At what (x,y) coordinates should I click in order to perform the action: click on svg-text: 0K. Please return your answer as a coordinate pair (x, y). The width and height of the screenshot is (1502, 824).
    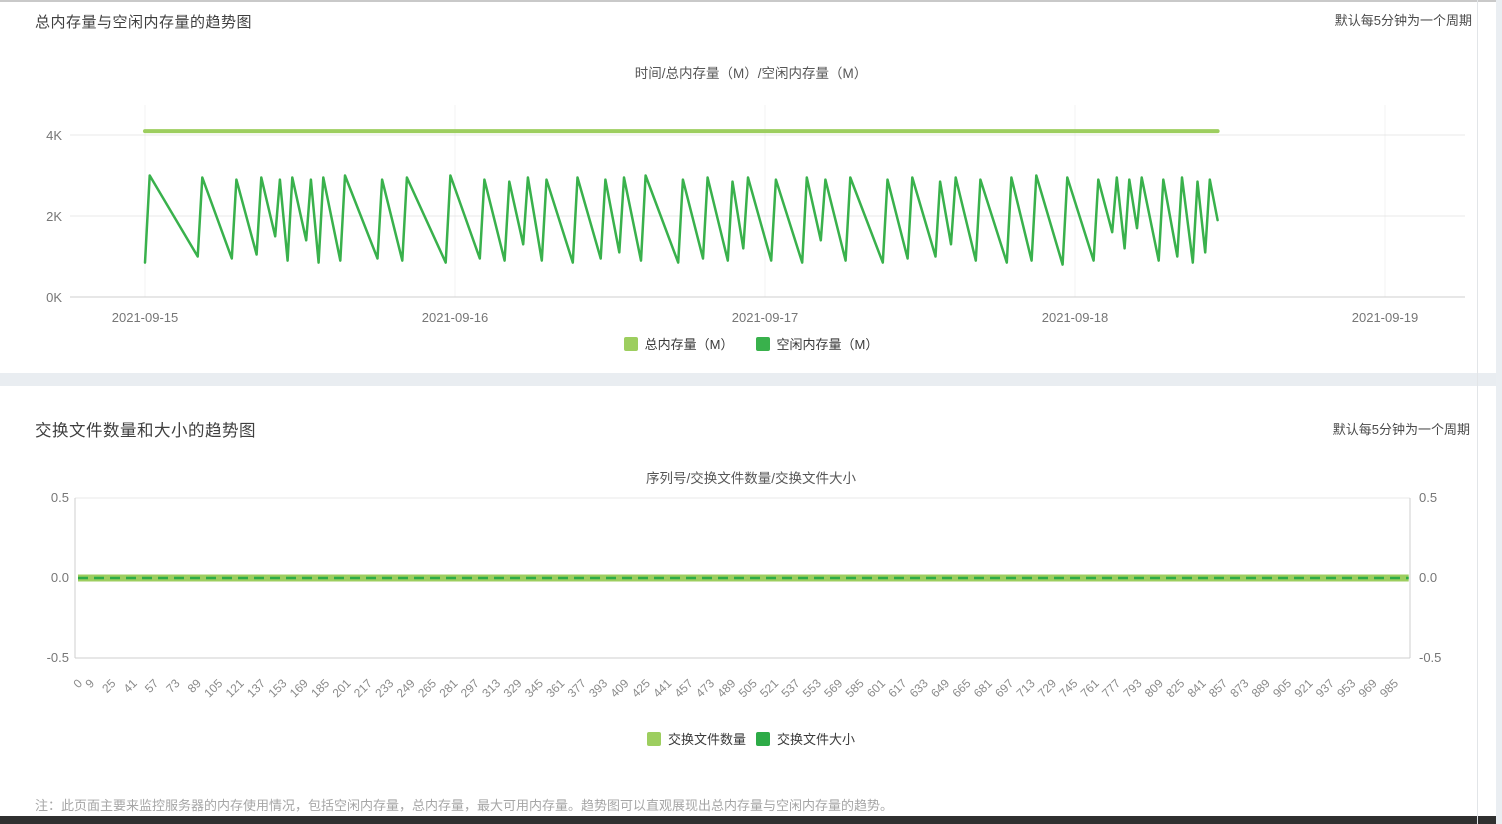
    Looking at the image, I should click on (54, 297).